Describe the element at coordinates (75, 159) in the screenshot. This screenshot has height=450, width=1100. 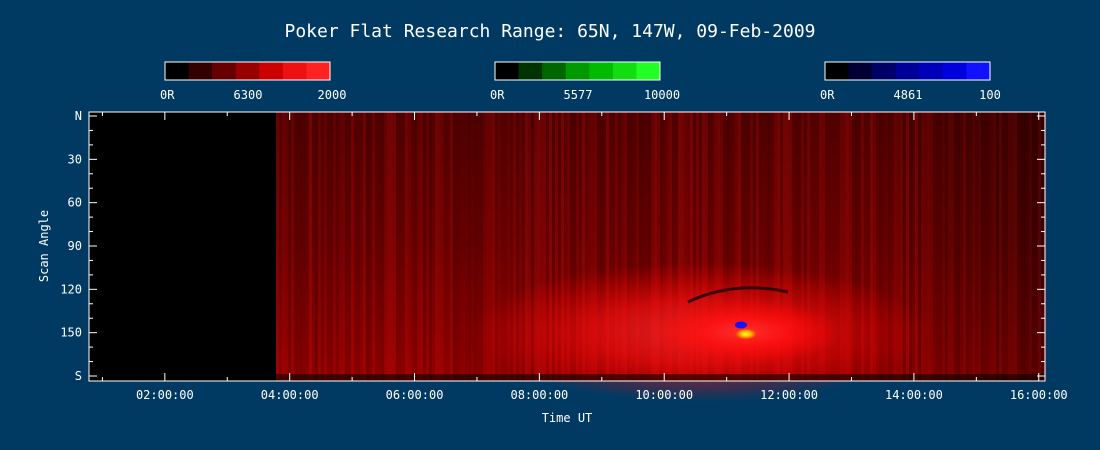
I see `y-tick-label: 30` at that location.